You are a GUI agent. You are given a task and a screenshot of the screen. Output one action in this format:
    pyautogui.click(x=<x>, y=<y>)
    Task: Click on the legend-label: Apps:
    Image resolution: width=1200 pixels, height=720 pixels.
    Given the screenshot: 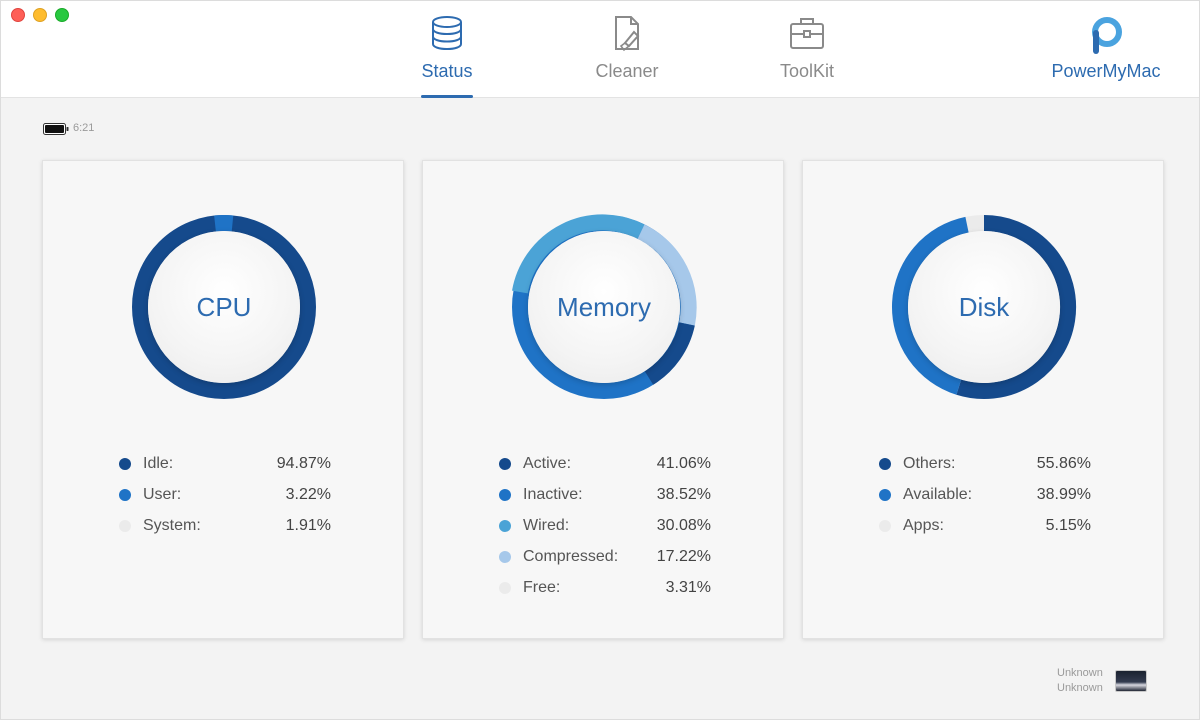 What is the action you would take?
    pyautogui.click(x=923, y=525)
    